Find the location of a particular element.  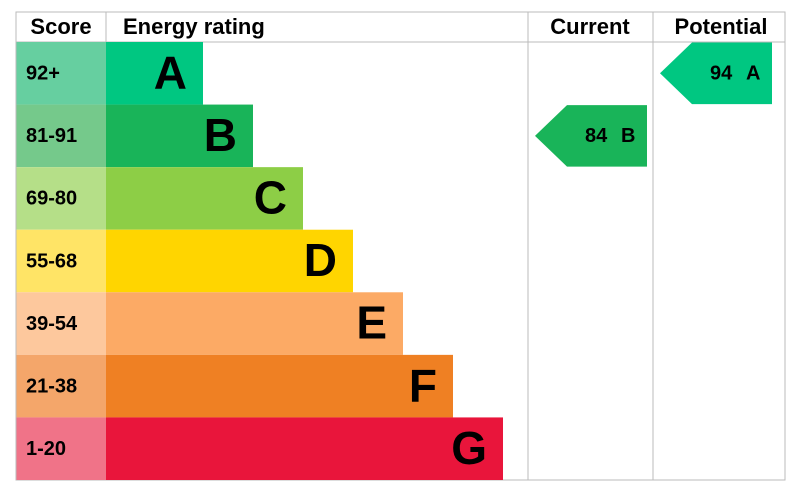

potential-value: 94 is located at coordinates (721, 74).